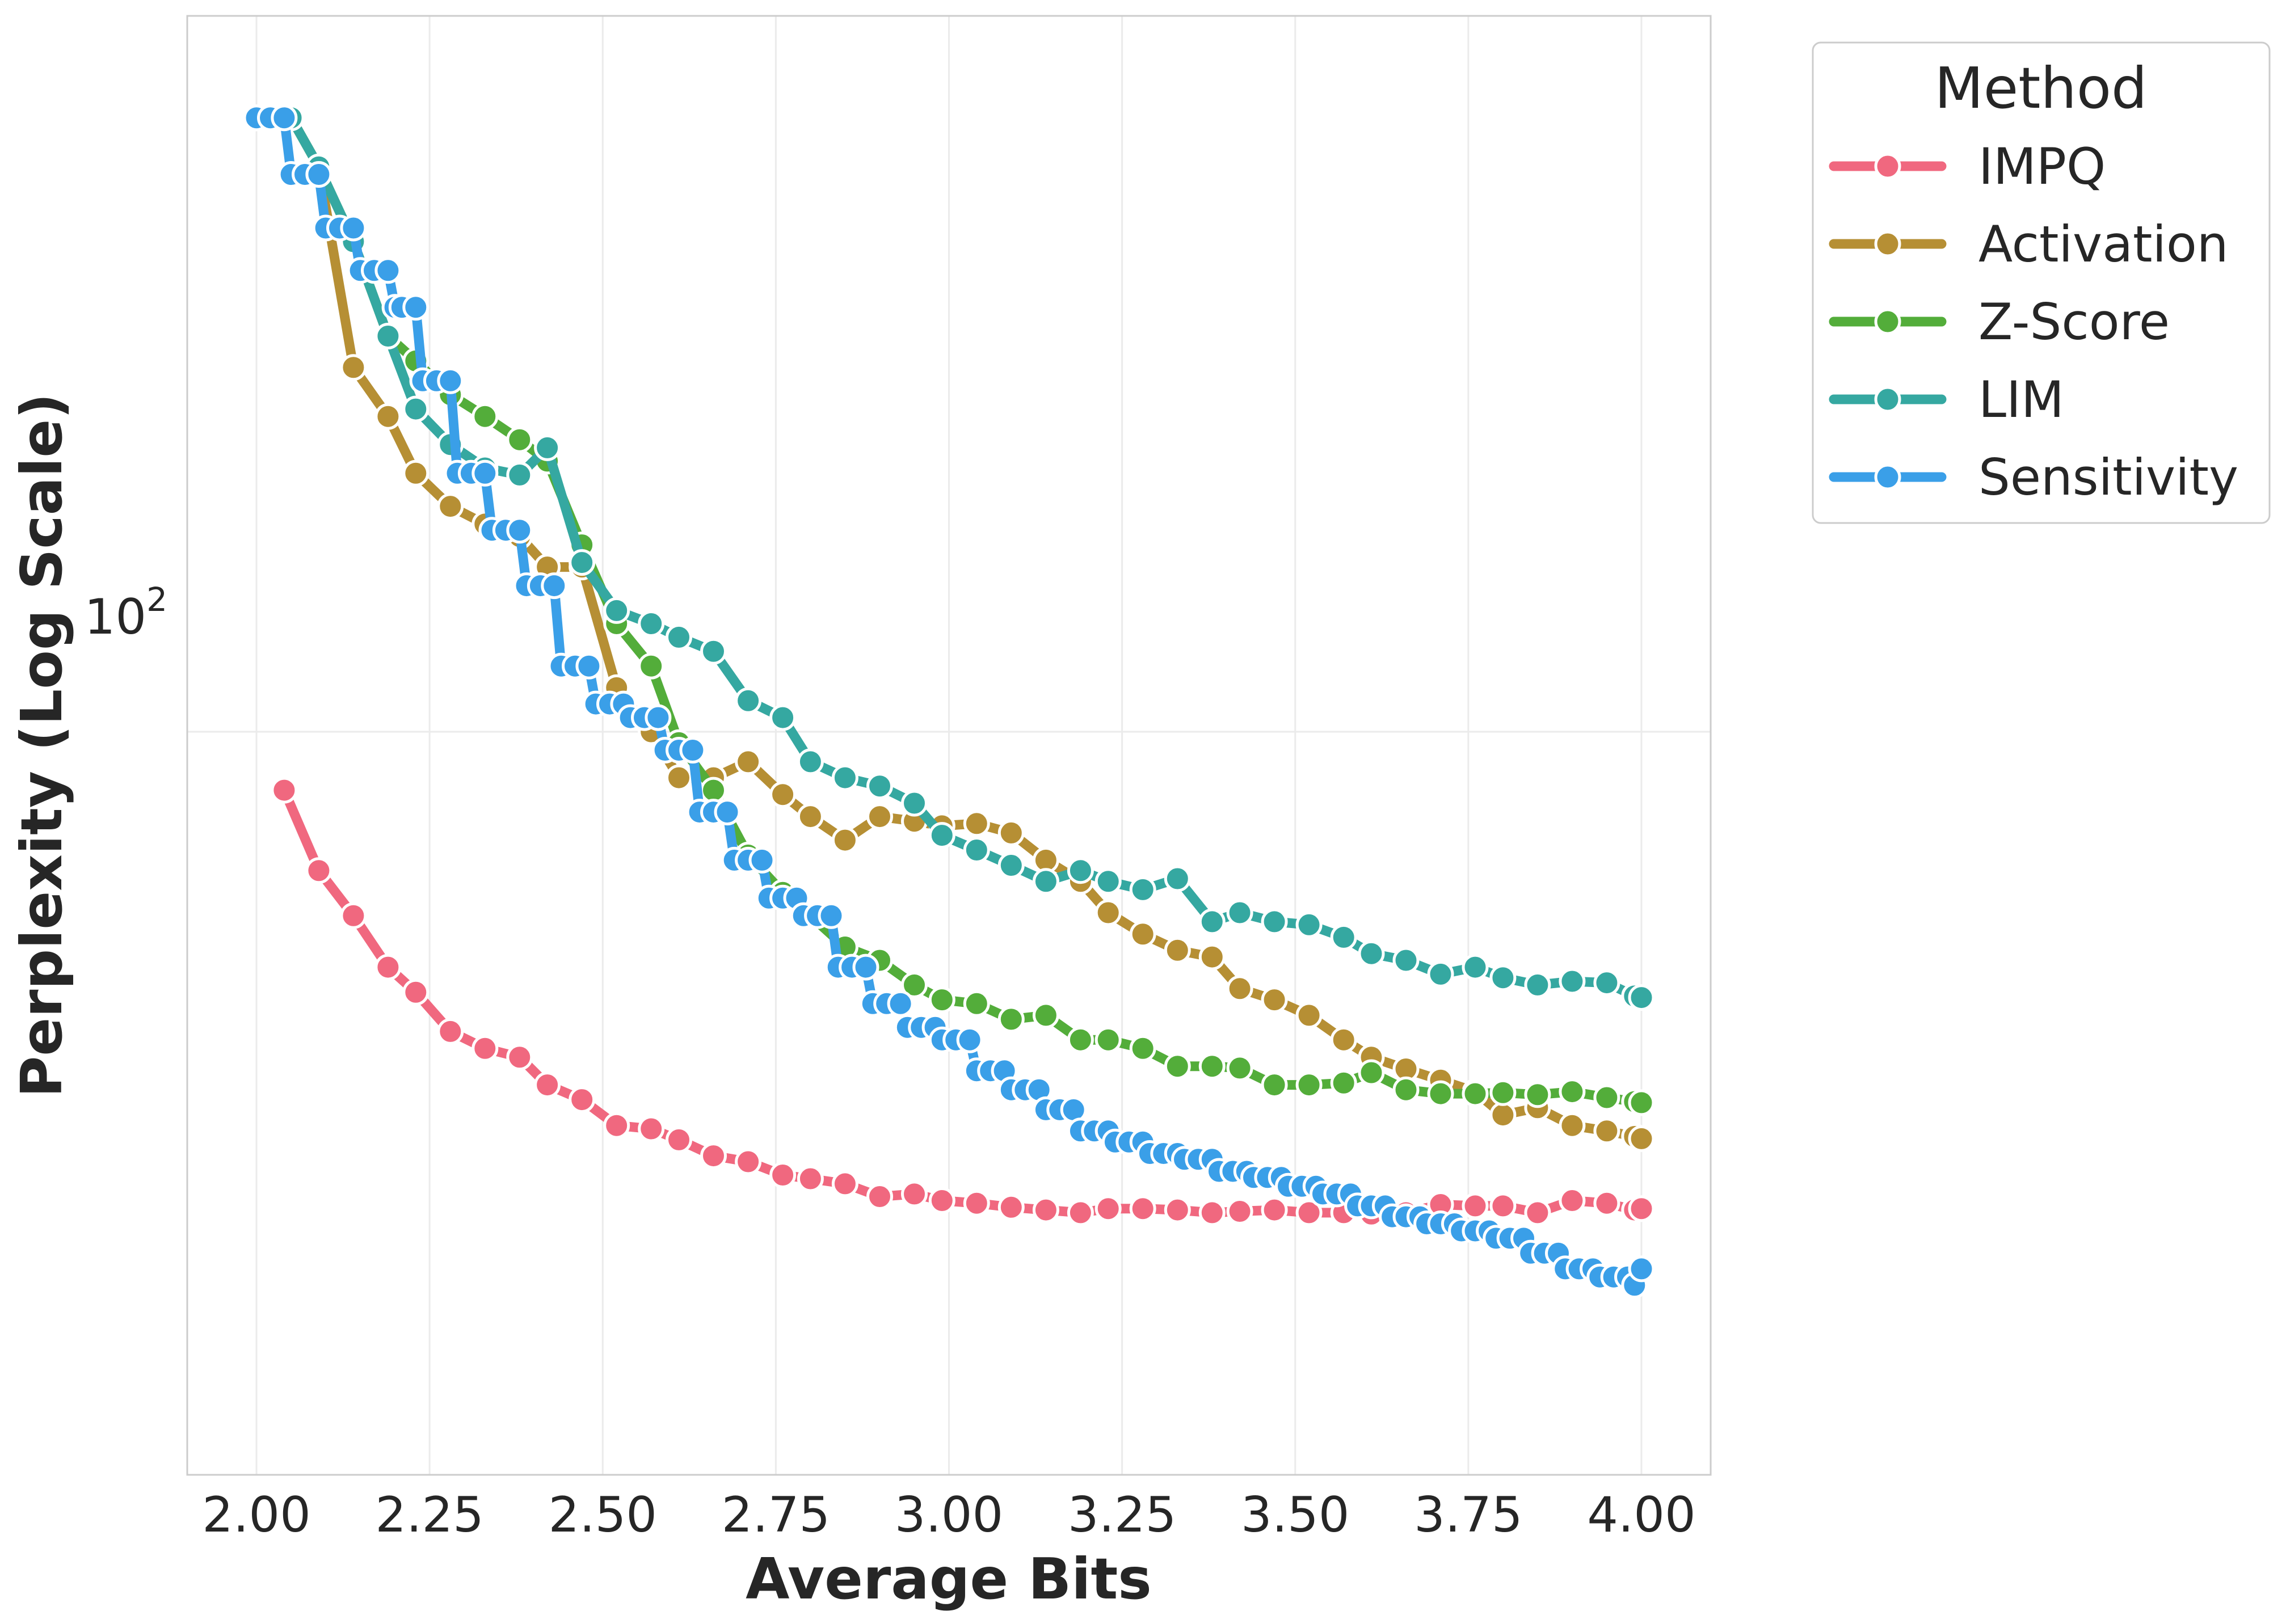 The height and width of the screenshot is (1624, 2286). What do you see at coordinates (429, 1515) in the screenshot?
I see `x-tick-label: 2.25` at bounding box center [429, 1515].